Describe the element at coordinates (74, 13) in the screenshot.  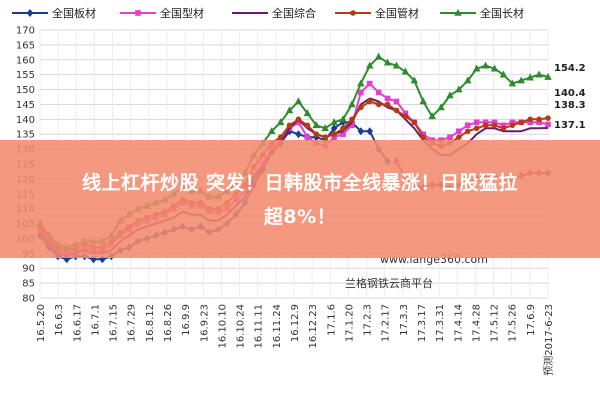
I see `legend-label: 全国板材` at that location.